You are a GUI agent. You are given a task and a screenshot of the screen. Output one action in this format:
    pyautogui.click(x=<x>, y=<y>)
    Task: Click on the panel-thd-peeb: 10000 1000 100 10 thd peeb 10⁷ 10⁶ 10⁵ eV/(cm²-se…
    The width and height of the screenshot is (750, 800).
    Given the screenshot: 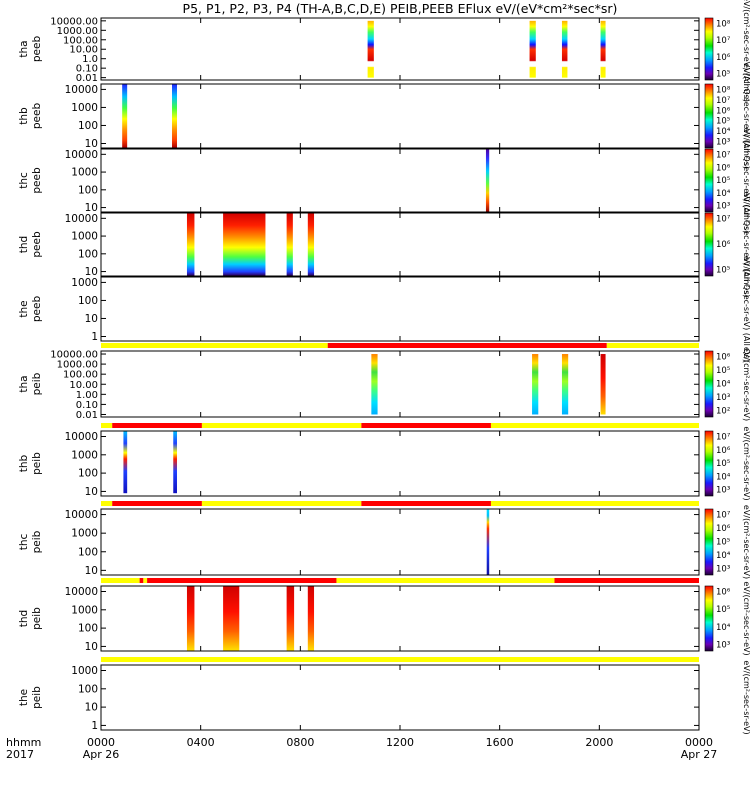 What is the action you would take?
    pyautogui.click(x=384, y=245)
    